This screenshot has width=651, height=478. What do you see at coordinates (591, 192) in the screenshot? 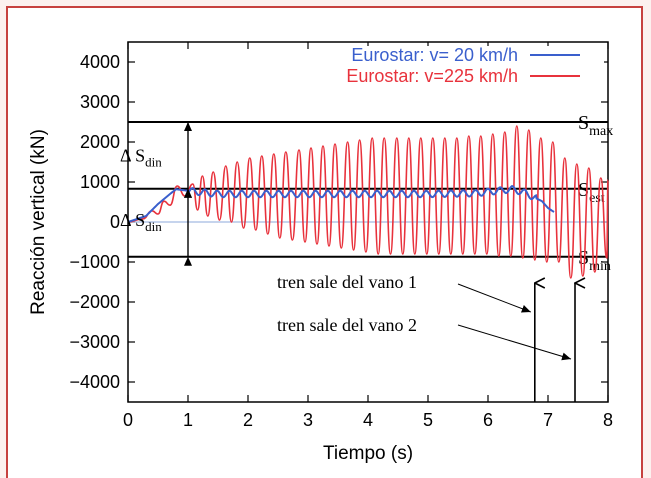
I see `reference-label-sest: Sest` at bounding box center [591, 192].